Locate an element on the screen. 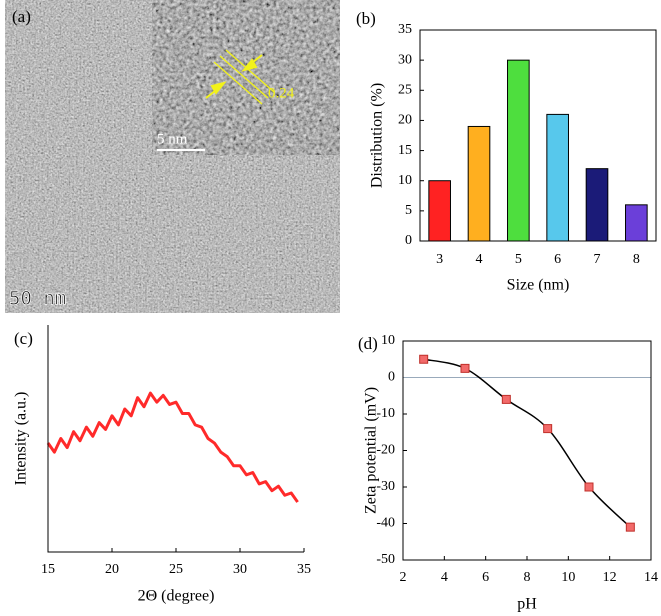 This screenshot has width=661, height=616. y-tick-label: -40 is located at coordinates (385, 523).